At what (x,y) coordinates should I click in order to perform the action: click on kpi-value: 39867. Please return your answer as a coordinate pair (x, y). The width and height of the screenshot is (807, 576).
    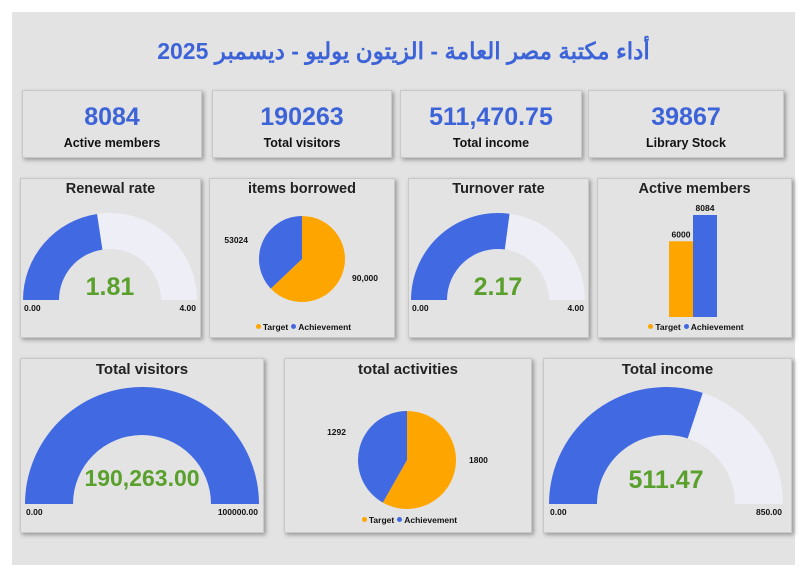
    Looking at the image, I should click on (686, 117).